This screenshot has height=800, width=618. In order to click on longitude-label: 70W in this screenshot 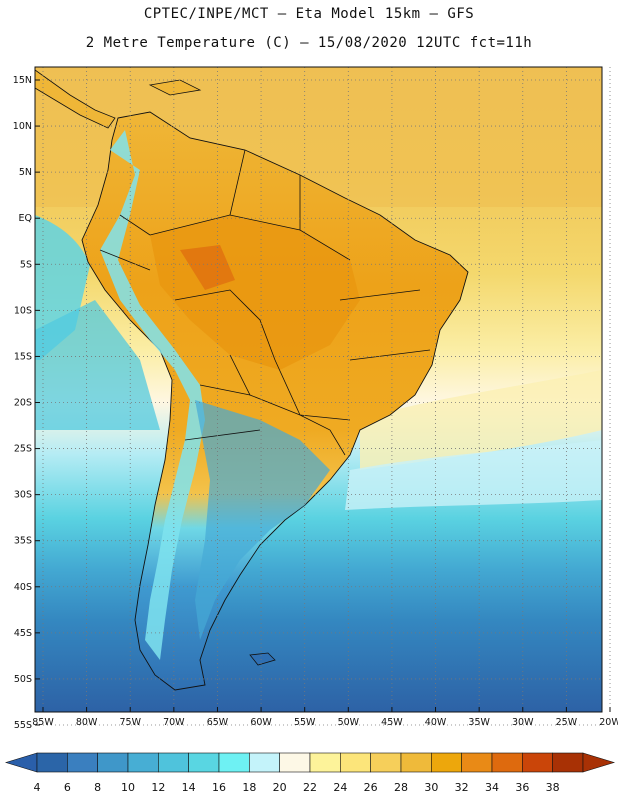, I will do `click(174, 722)`.